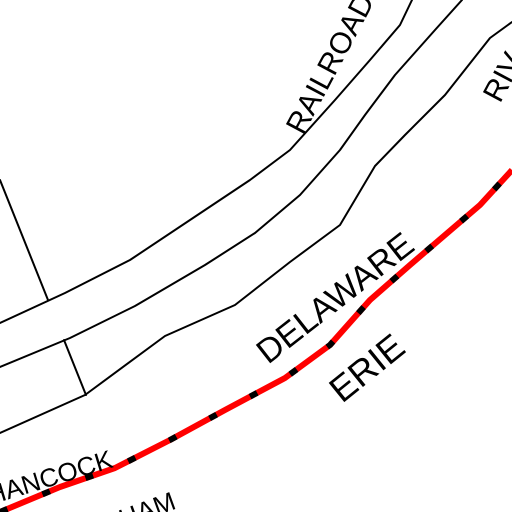 The image size is (512, 512). Describe the element at coordinates (330, 69) in the screenshot. I see `railroad-label: RAILROAD` at that location.